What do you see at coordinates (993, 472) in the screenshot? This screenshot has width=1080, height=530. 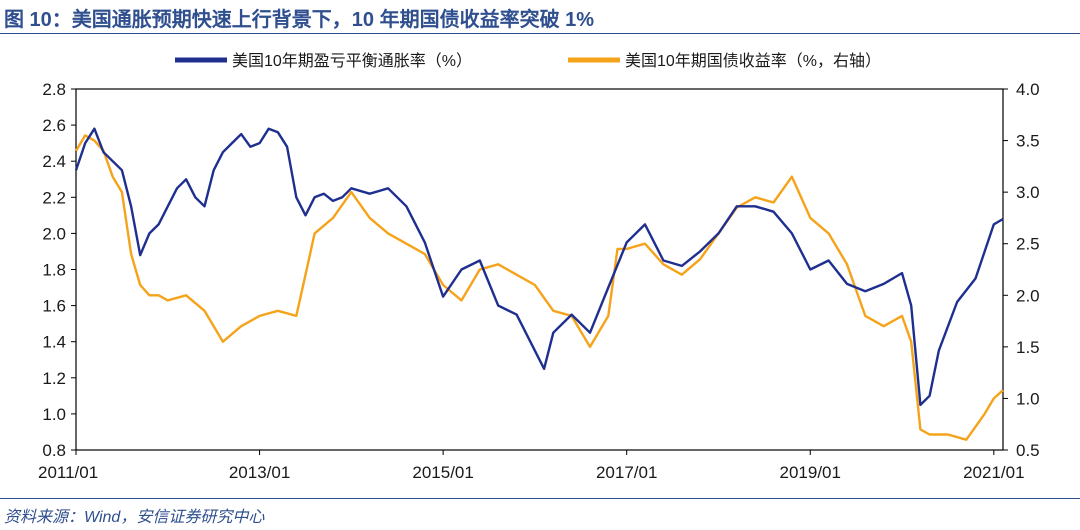 I see `x-tick-label: 2021/01` at bounding box center [993, 472].